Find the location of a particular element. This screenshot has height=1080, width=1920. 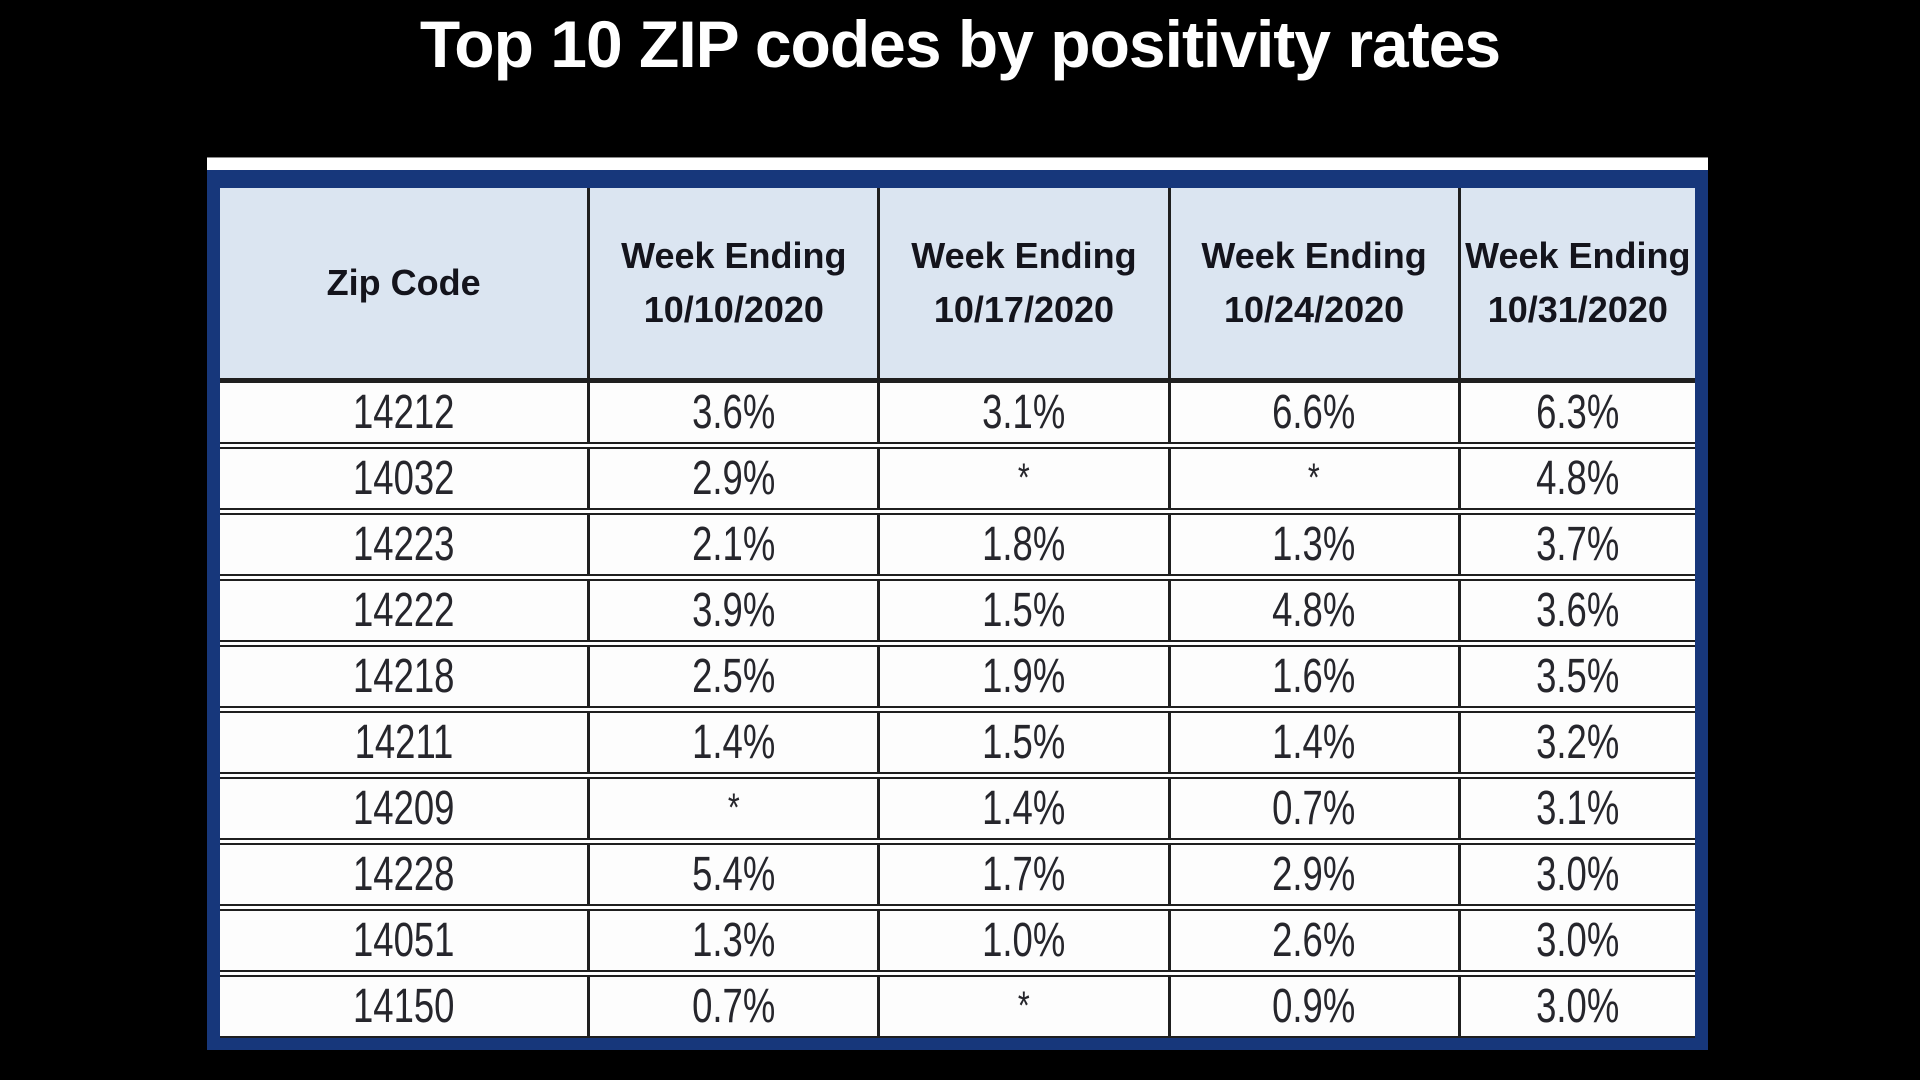

positivity-value-cell: 1.5% is located at coordinates (1022, 610).